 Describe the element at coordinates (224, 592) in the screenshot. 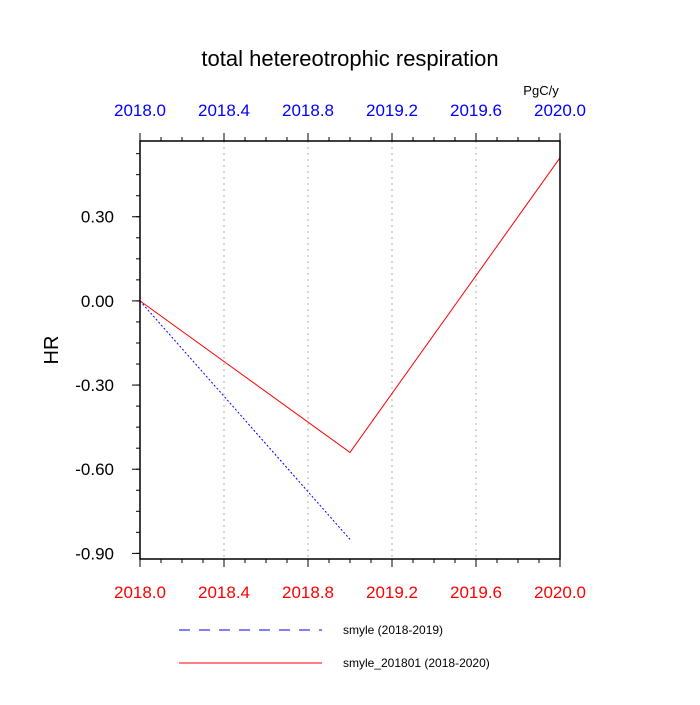

I see `x-tick-label-bottom: 2018.4` at that location.